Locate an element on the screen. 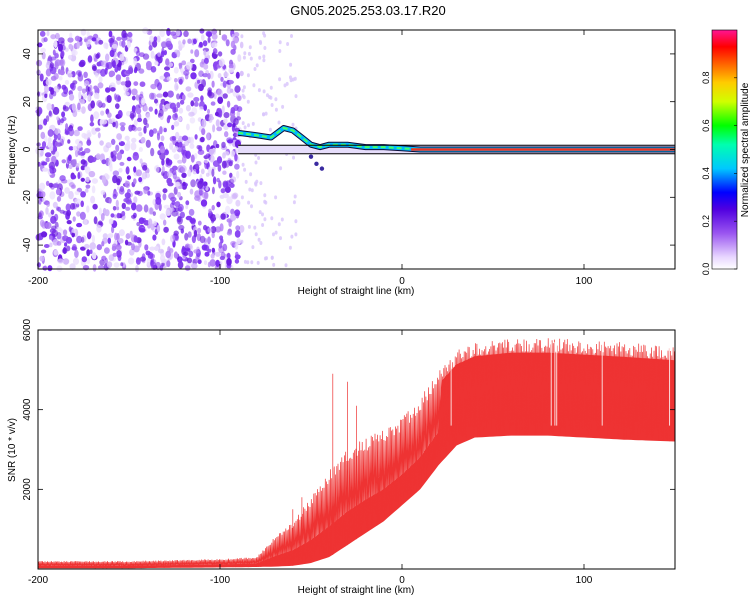  colorbar-tick-label: 0.8 is located at coordinates (706, 78).